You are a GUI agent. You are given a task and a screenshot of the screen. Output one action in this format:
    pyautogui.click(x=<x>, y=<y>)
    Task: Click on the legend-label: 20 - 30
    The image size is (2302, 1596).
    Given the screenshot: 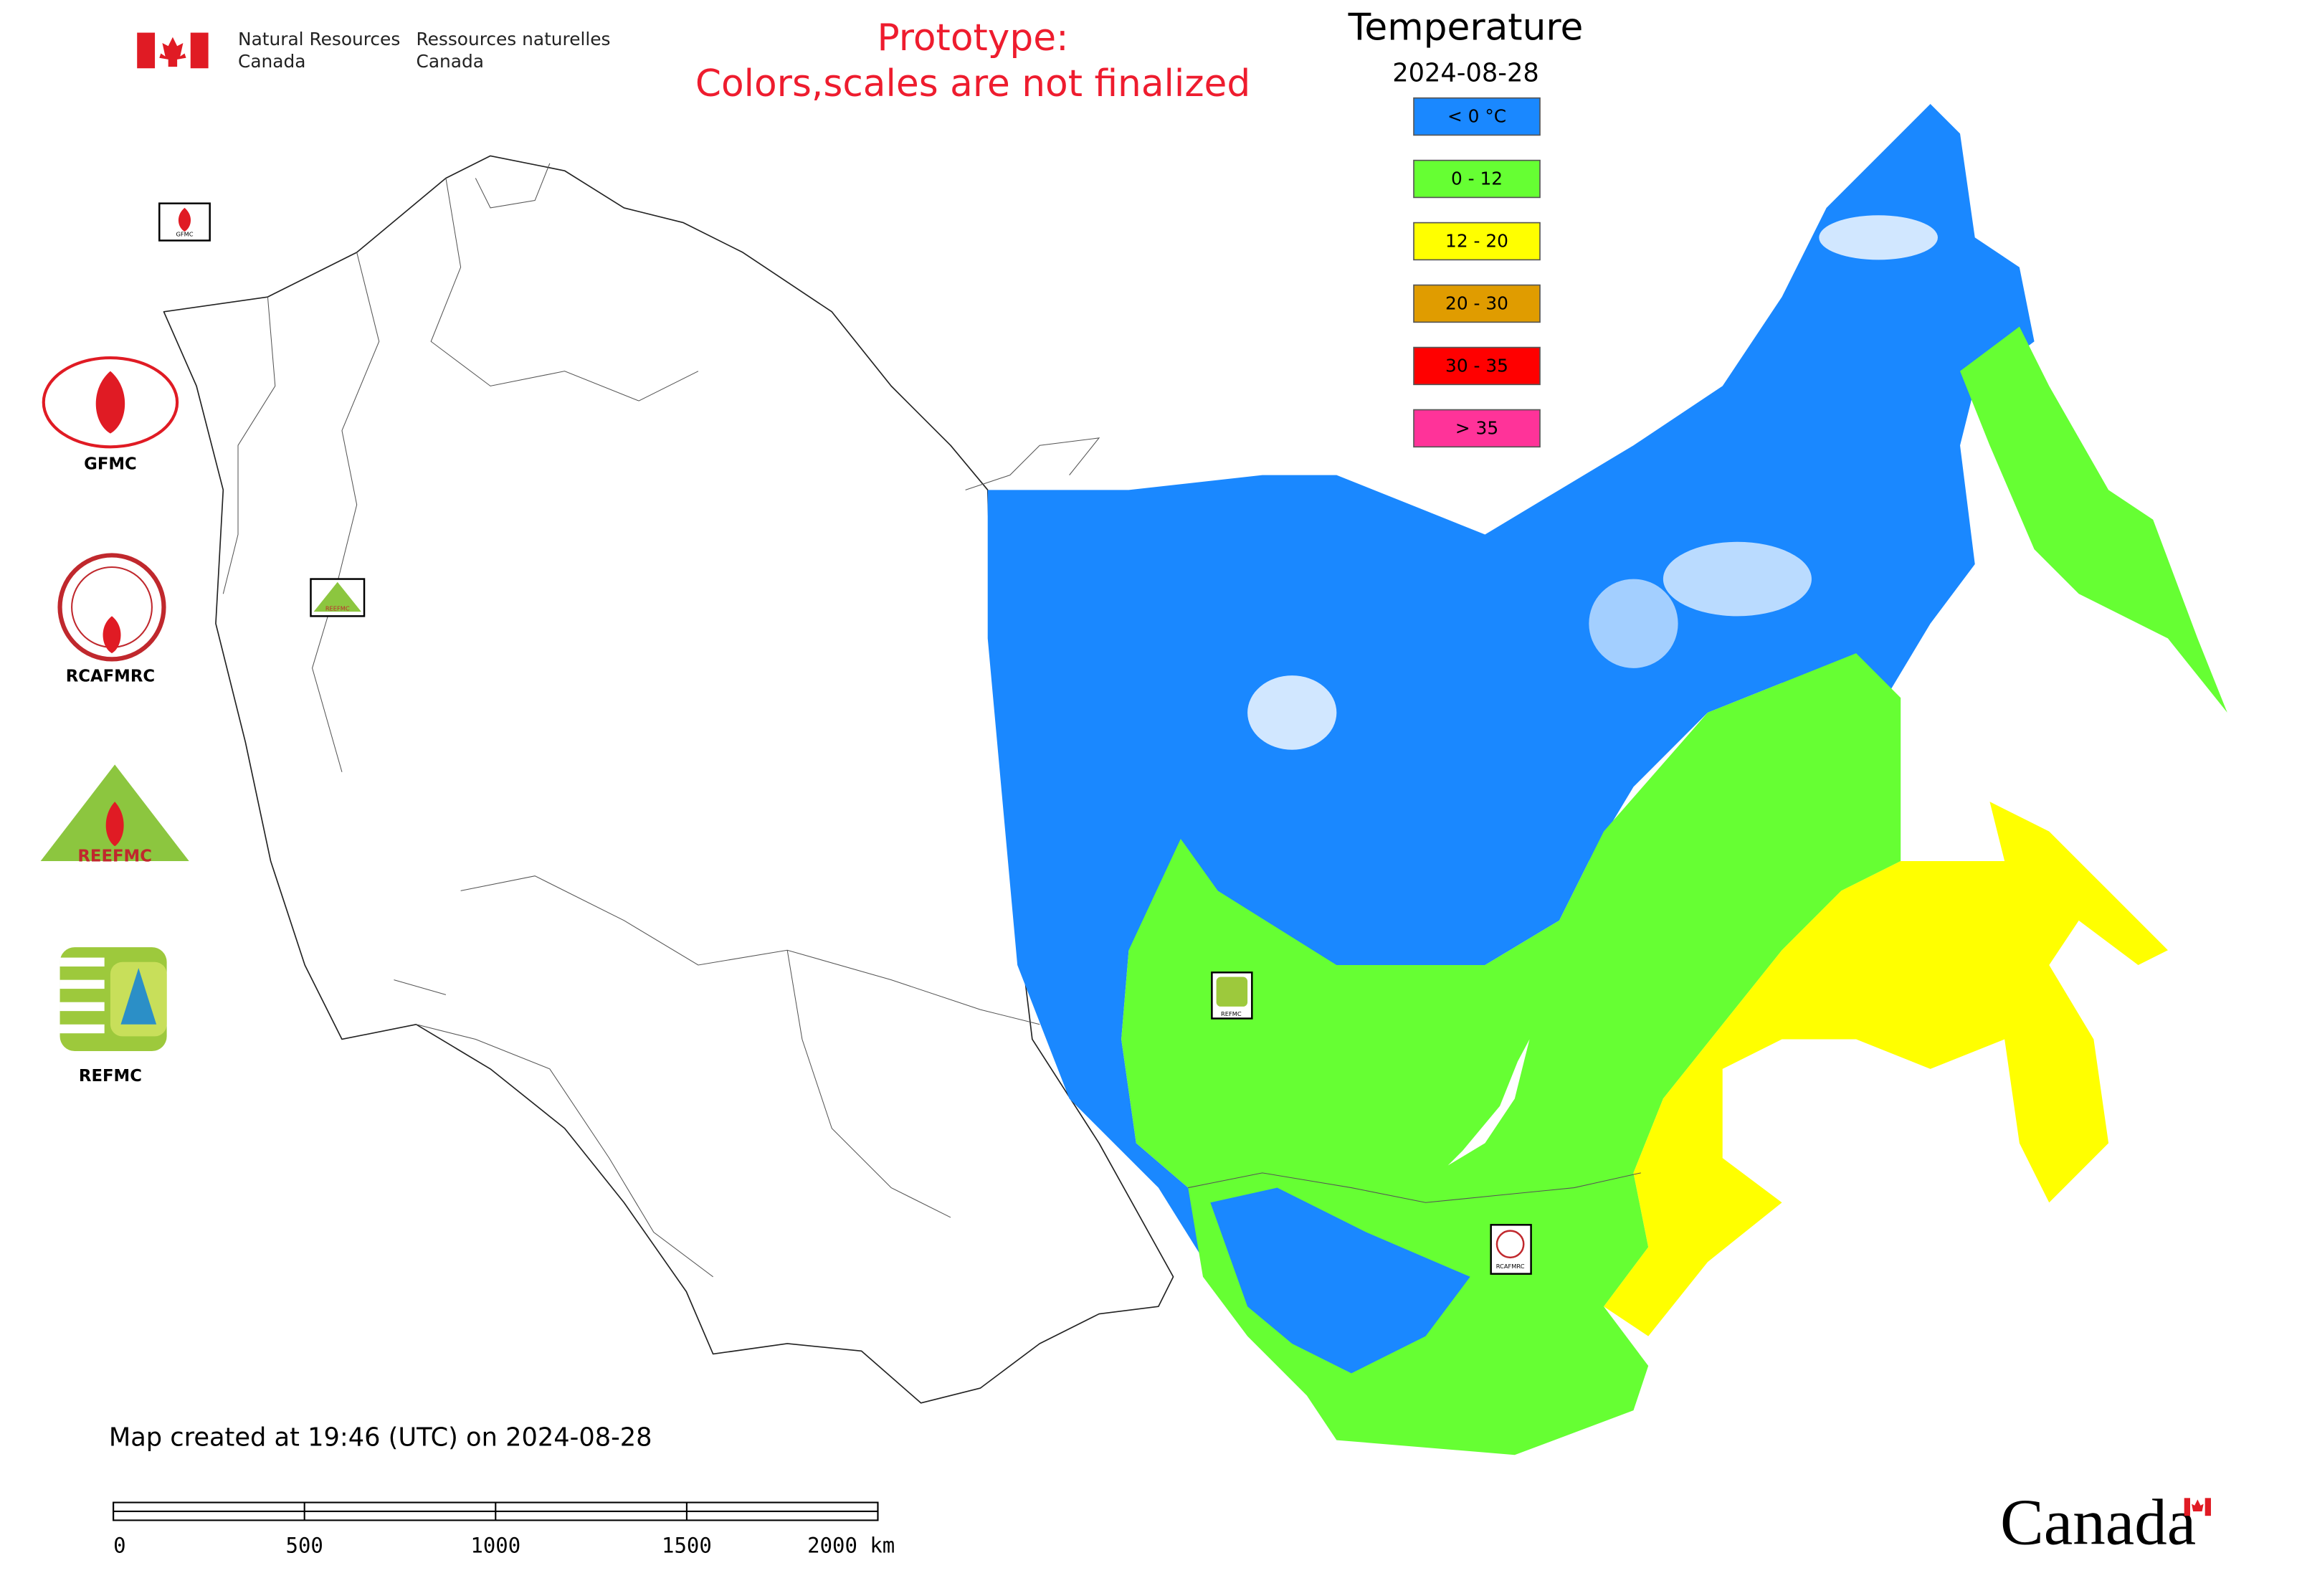 What is the action you would take?
    pyautogui.click(x=1477, y=303)
    